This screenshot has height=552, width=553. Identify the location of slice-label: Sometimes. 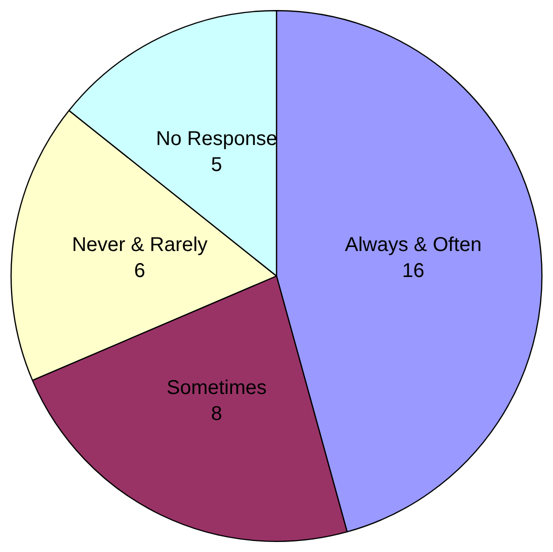
(216, 387).